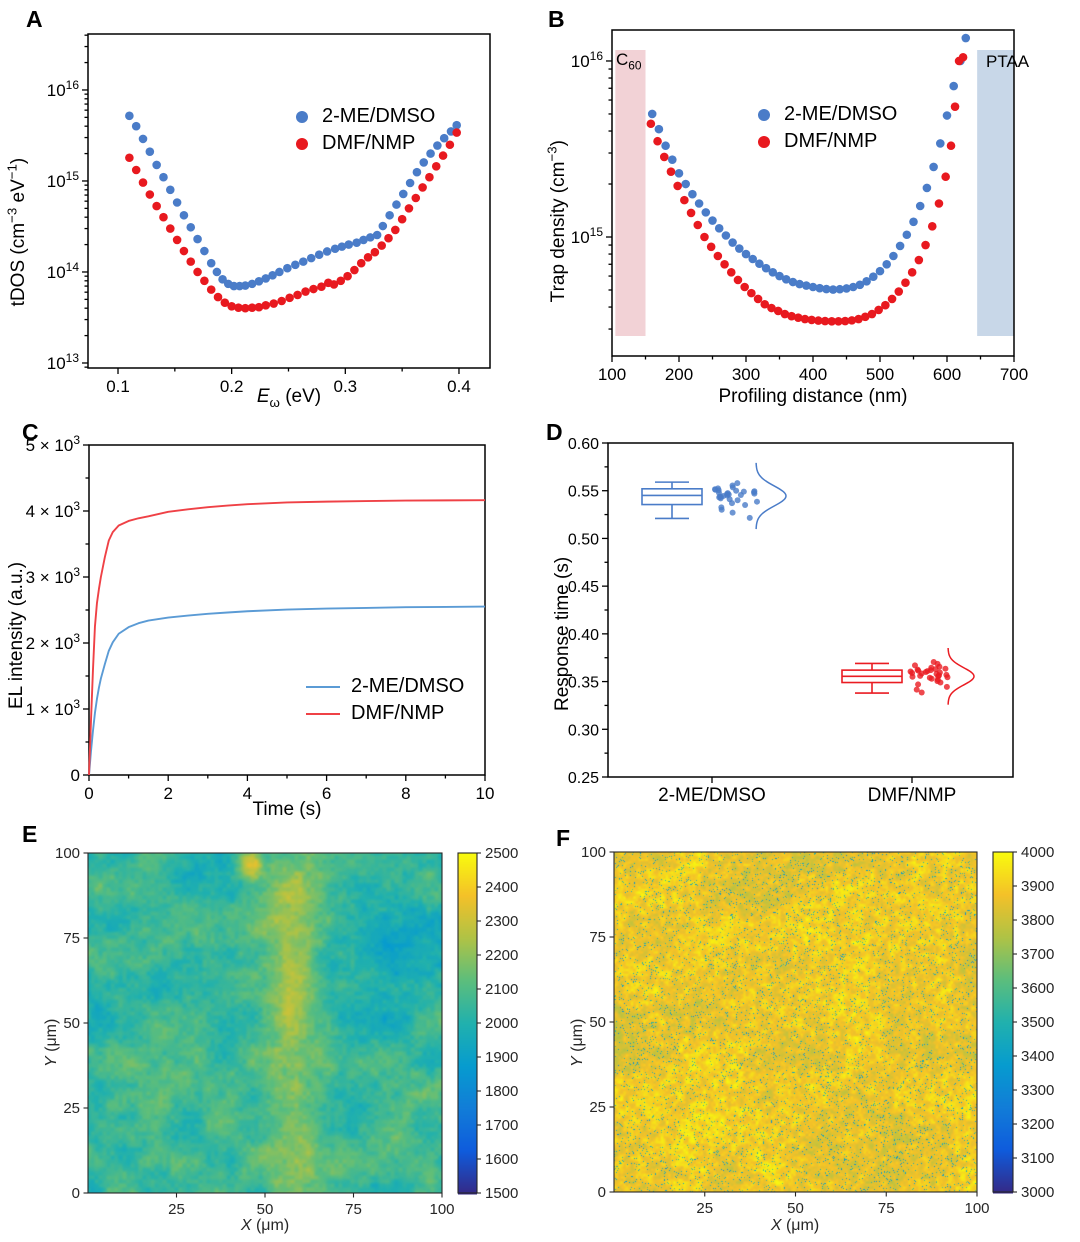 The image size is (1080, 1242). I want to click on panel-c-letter: C, so click(30, 432).